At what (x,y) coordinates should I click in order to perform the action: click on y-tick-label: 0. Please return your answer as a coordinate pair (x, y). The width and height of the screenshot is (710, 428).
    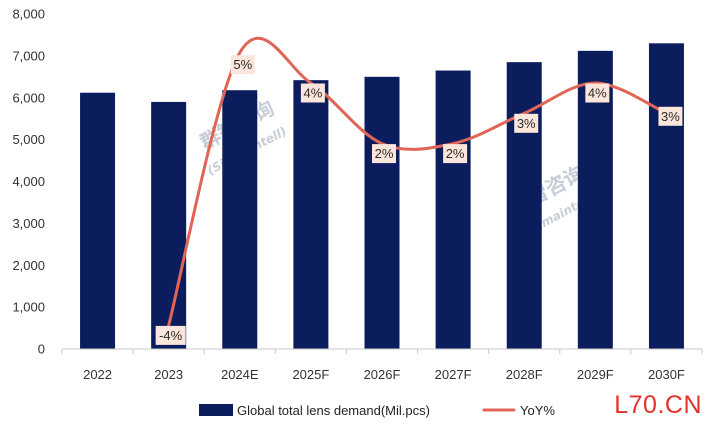
    Looking at the image, I should click on (41, 349).